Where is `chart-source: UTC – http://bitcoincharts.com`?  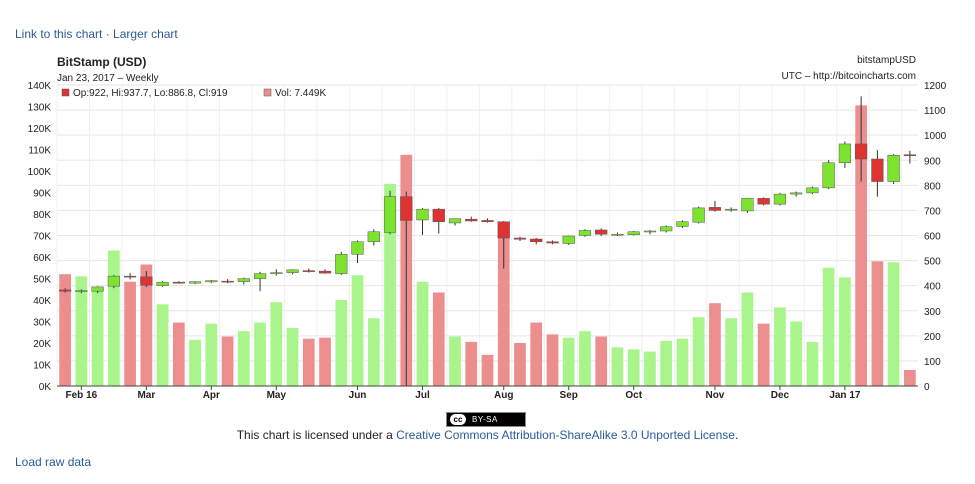
chart-source: UTC – http://bitcoincharts.com is located at coordinates (849, 76).